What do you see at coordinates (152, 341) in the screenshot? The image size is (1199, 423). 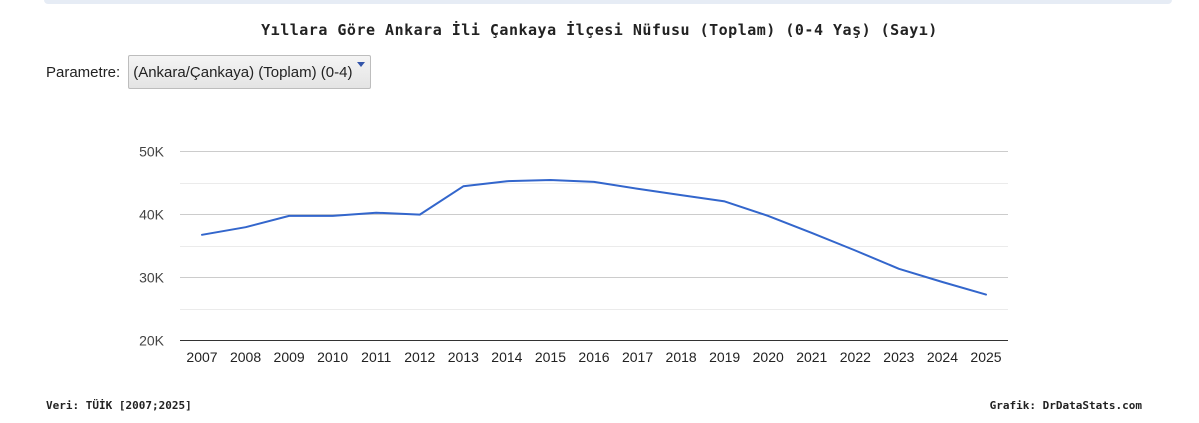 I see `y-tick-label: 20K` at bounding box center [152, 341].